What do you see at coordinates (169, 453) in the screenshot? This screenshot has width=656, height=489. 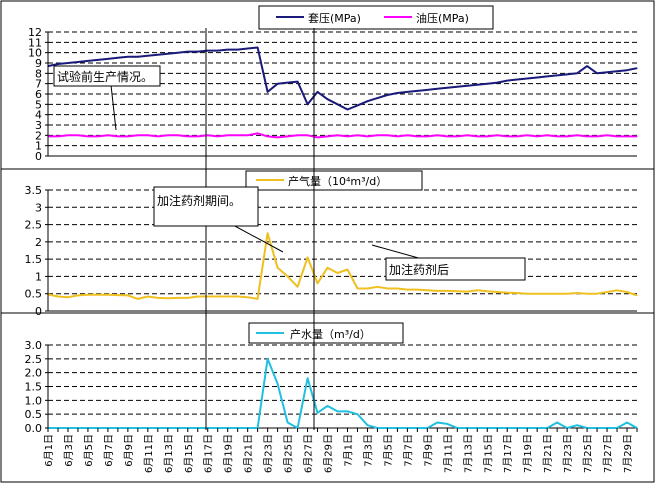 I see `x-tick-label: 6月13日` at bounding box center [169, 453].